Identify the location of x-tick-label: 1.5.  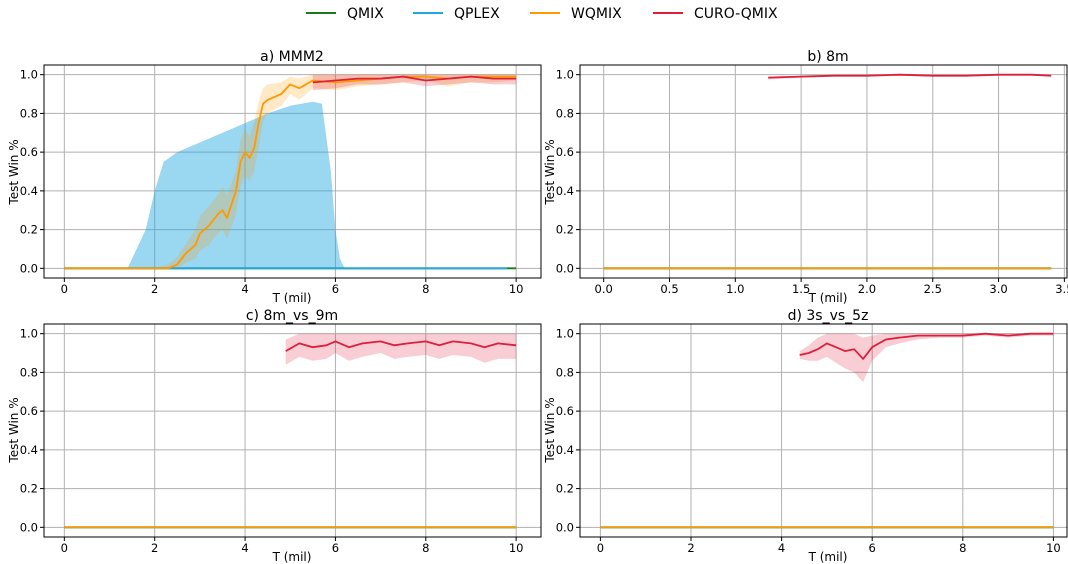
(801, 289).